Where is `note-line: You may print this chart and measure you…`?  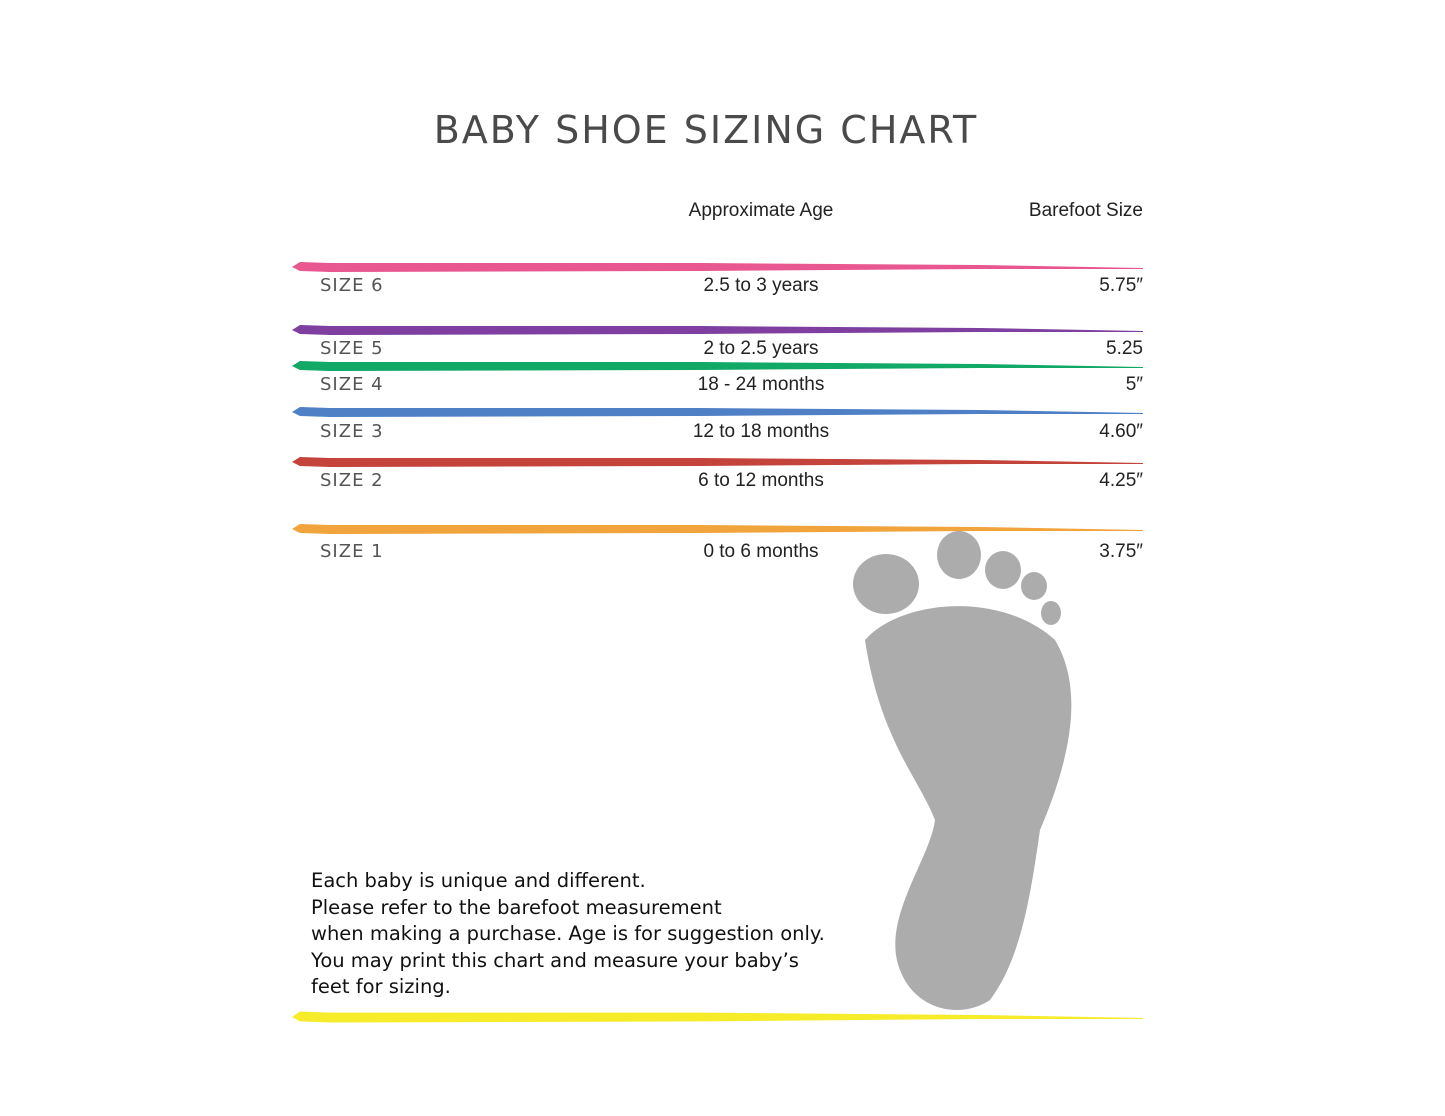
note-line: You may print this chart and measure you… is located at coordinates (555, 960).